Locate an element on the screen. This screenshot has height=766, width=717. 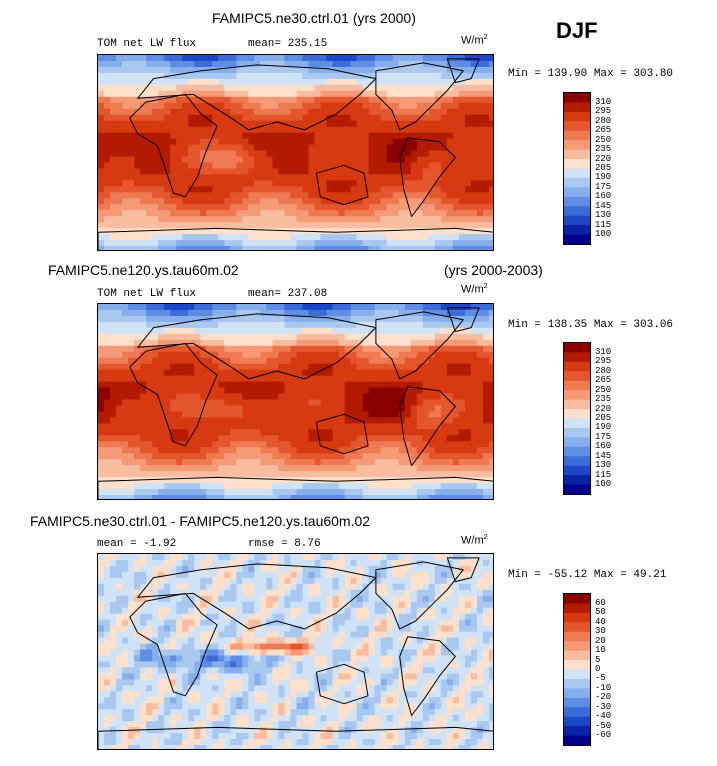
colorbar-tick-label: 175 is located at coordinates (603, 186).